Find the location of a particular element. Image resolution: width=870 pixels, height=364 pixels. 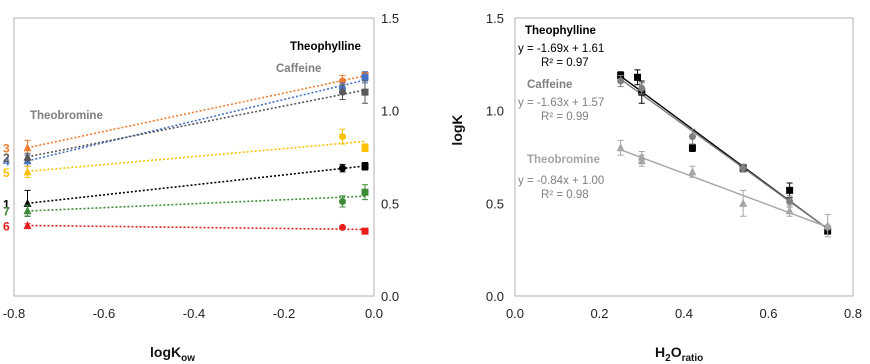

left-x-tick-label: -0.2 is located at coordinates (284, 313).